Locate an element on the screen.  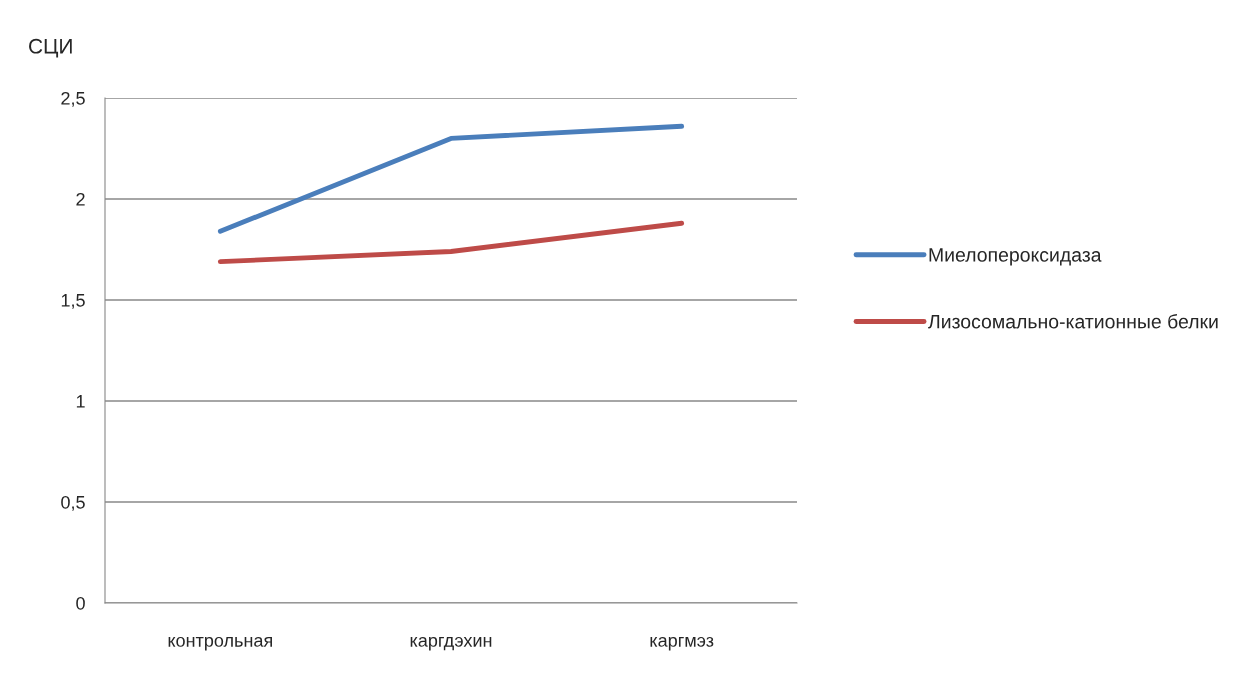
y-tick-label: 2 is located at coordinates (80, 199).